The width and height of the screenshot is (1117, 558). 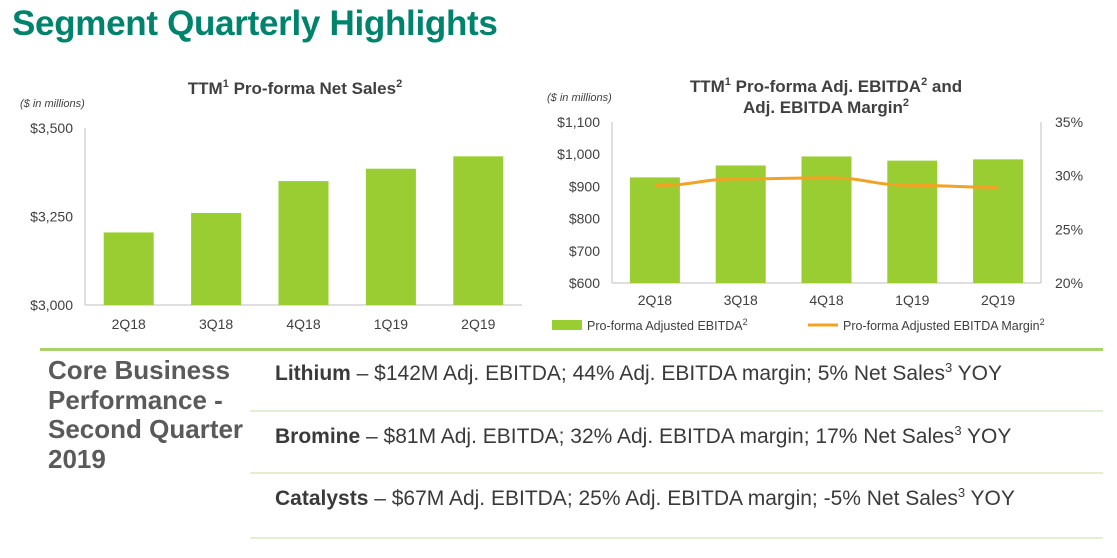 I want to click on ebitda-right-tick: 35%, so click(x=1069, y=122).